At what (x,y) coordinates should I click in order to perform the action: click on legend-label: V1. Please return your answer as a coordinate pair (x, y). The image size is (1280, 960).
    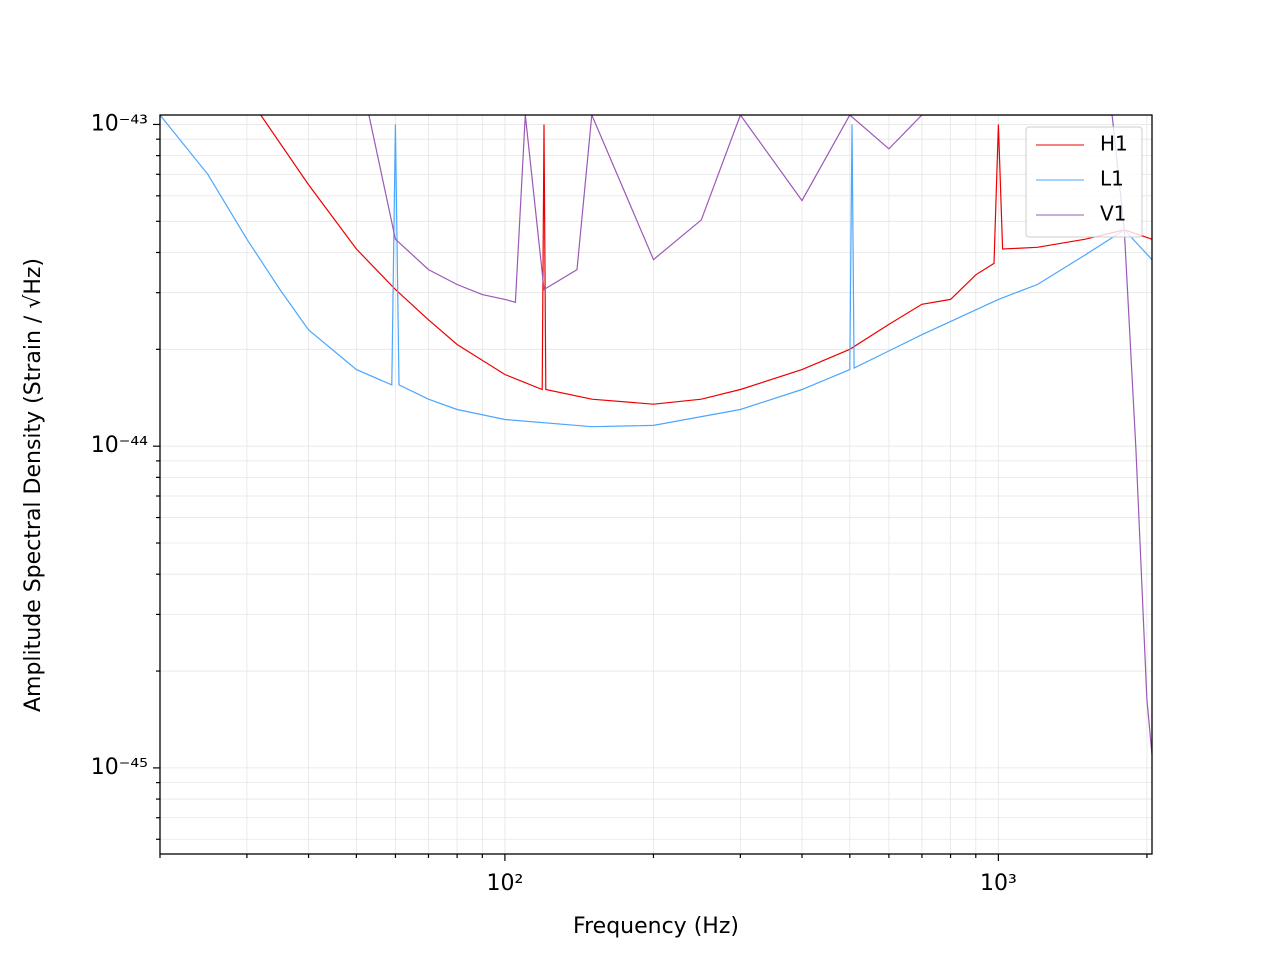
    Looking at the image, I should click on (1113, 214).